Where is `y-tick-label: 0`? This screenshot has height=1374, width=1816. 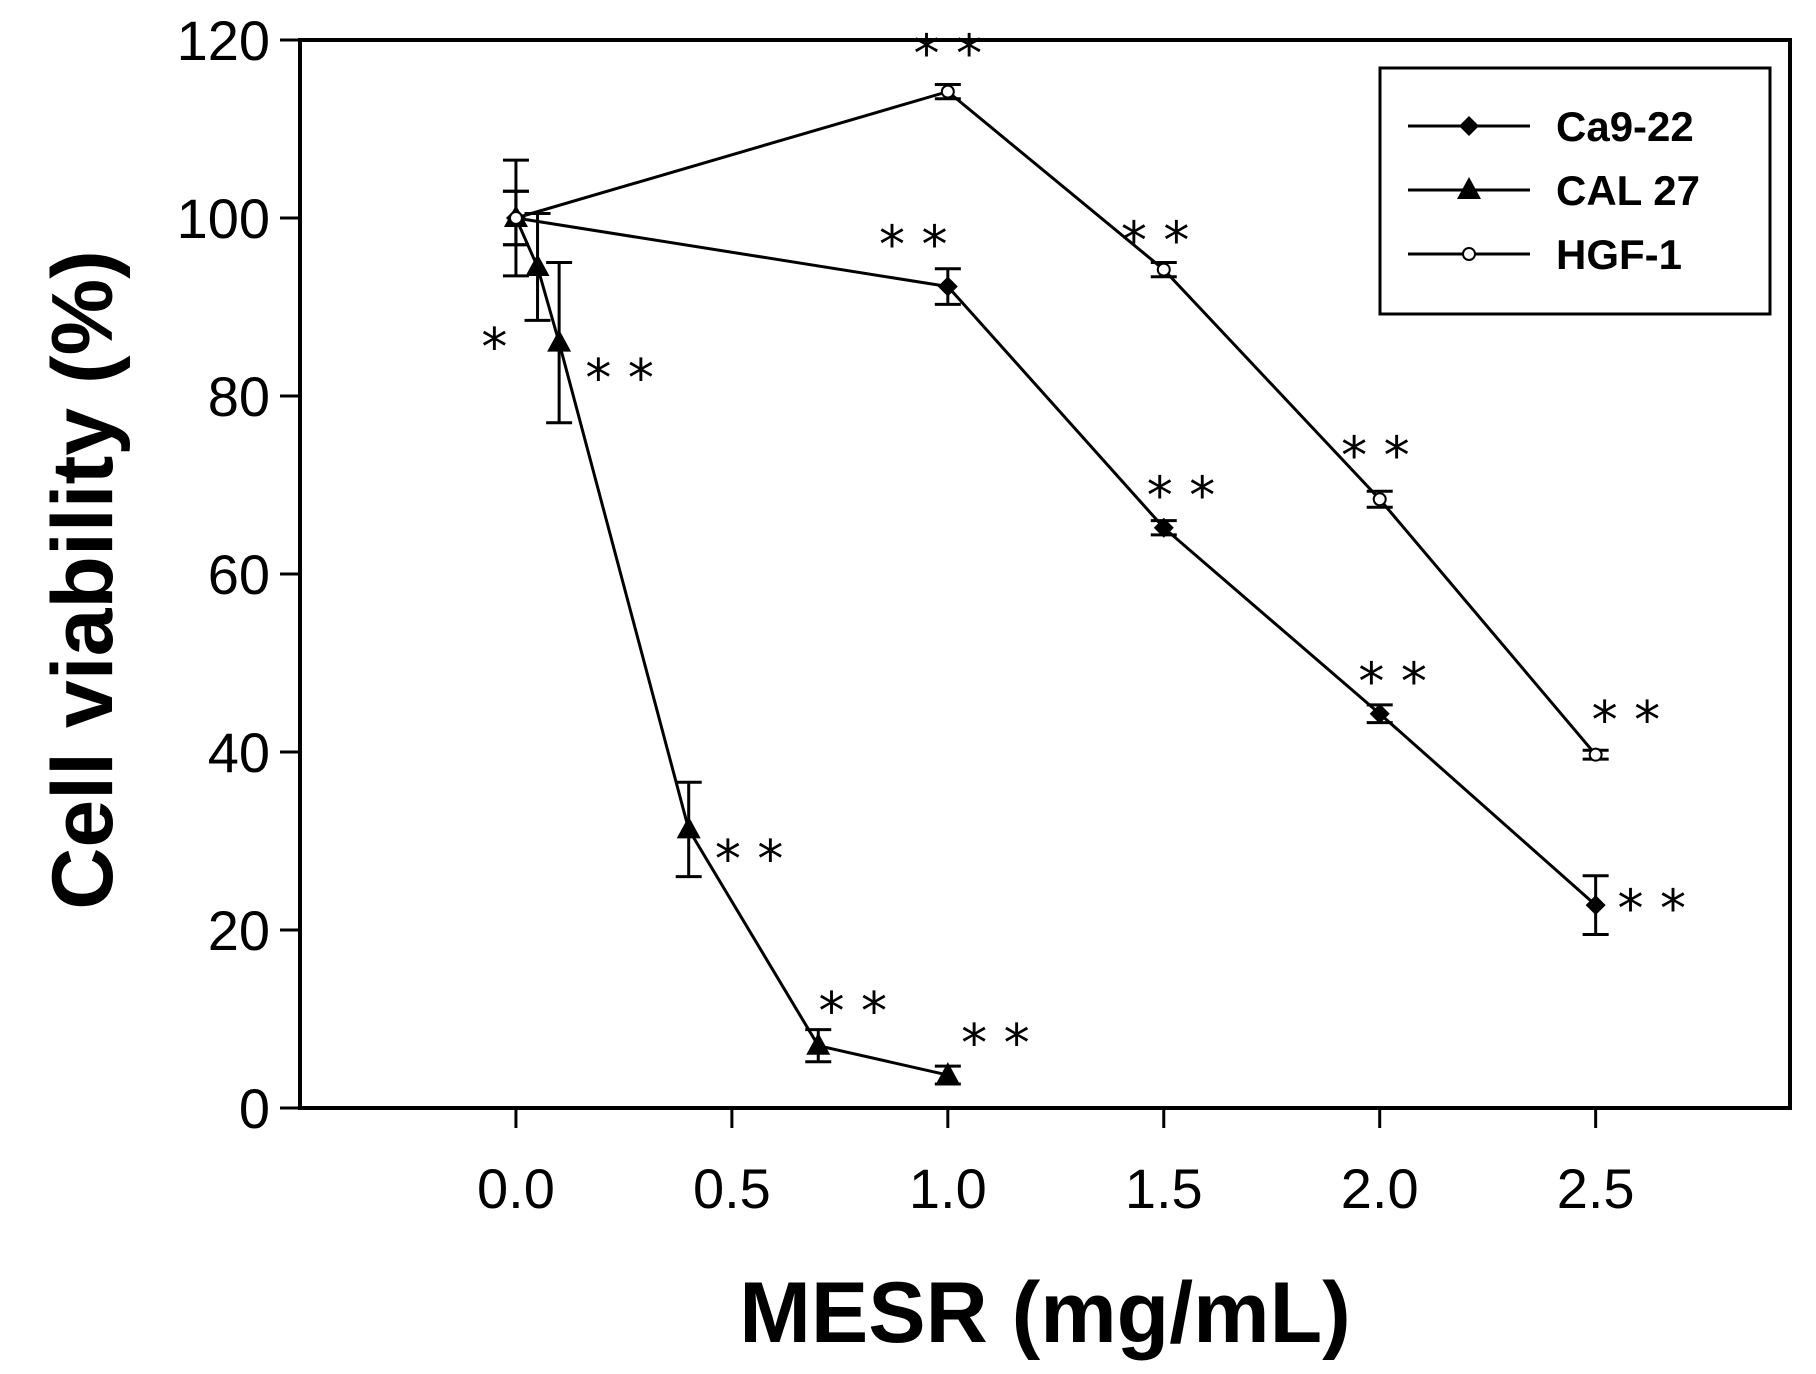
y-tick-label: 0 is located at coordinates (254, 1108).